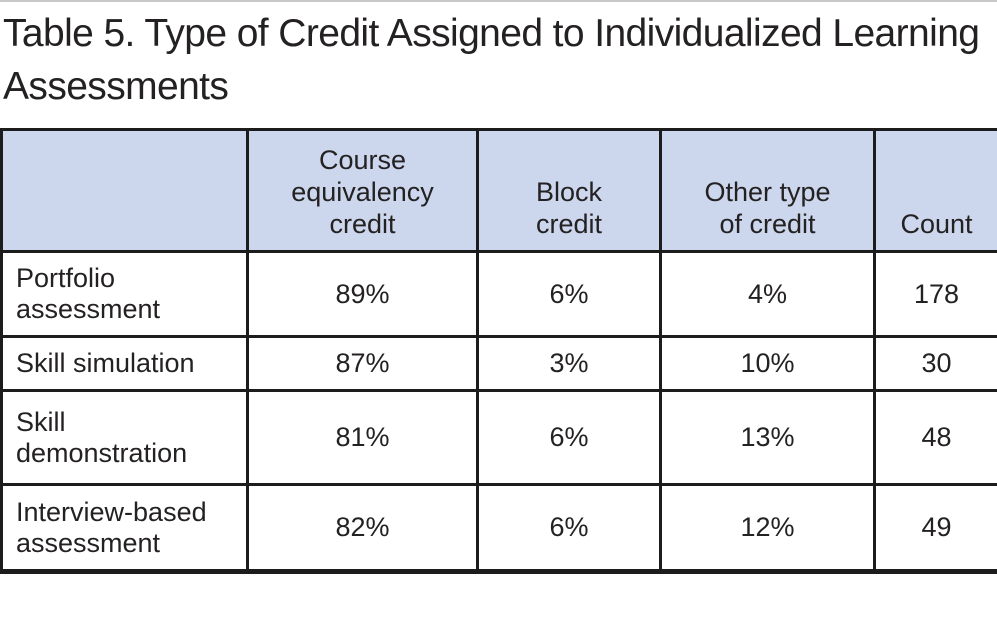 This screenshot has height=618, width=997. What do you see at coordinates (935, 363) in the screenshot?
I see `cell-skill-simulation-count: 30` at bounding box center [935, 363].